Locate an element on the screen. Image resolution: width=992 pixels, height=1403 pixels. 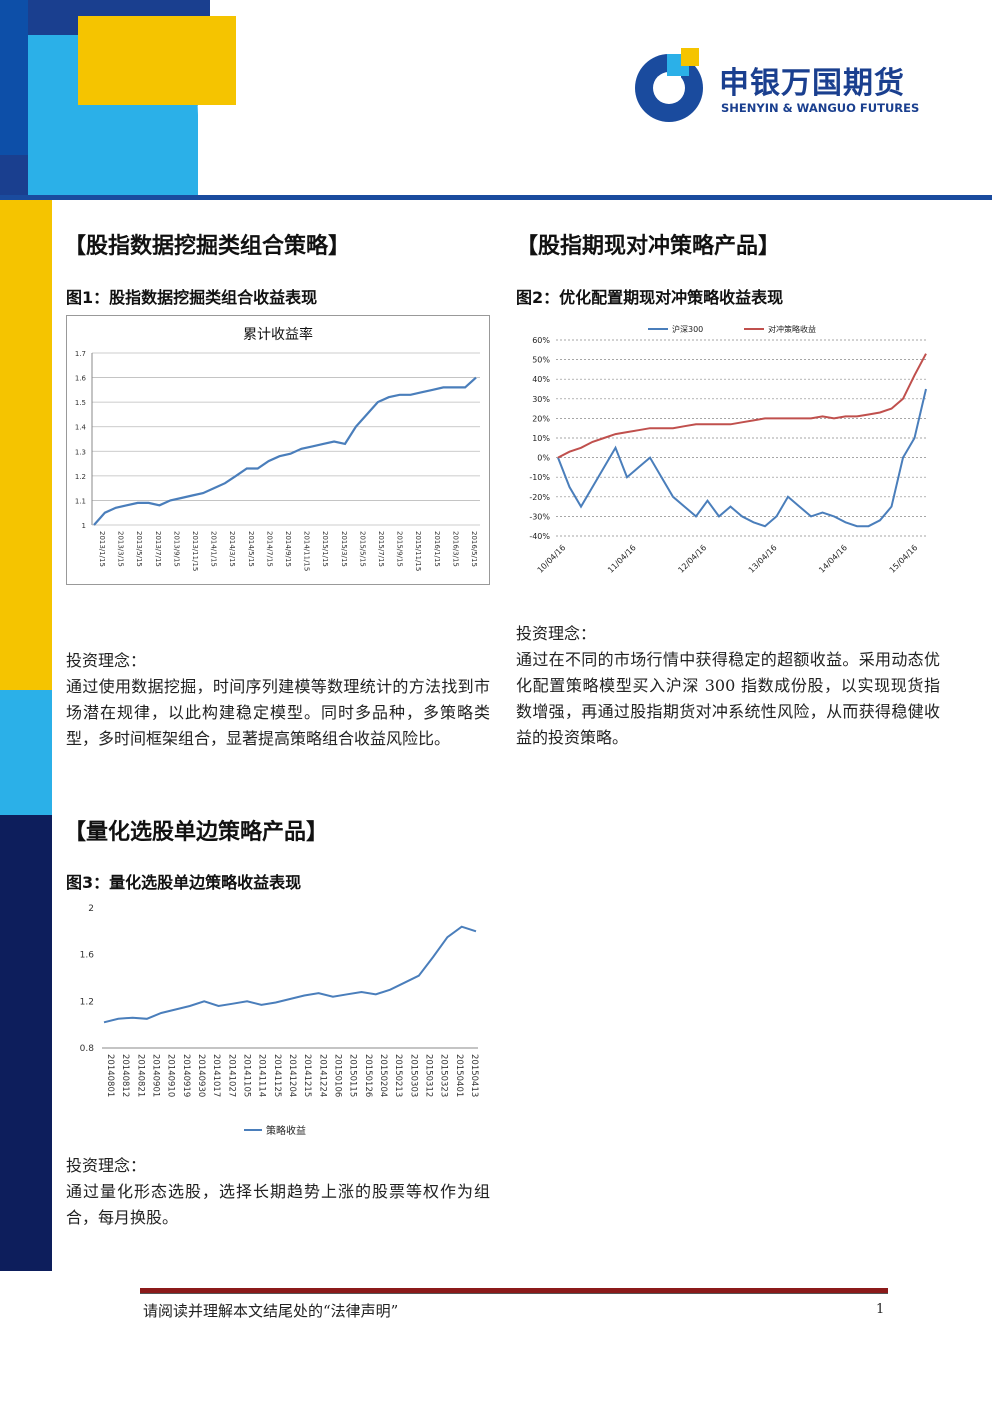
y-tick-label: 20% is located at coordinates (541, 418).